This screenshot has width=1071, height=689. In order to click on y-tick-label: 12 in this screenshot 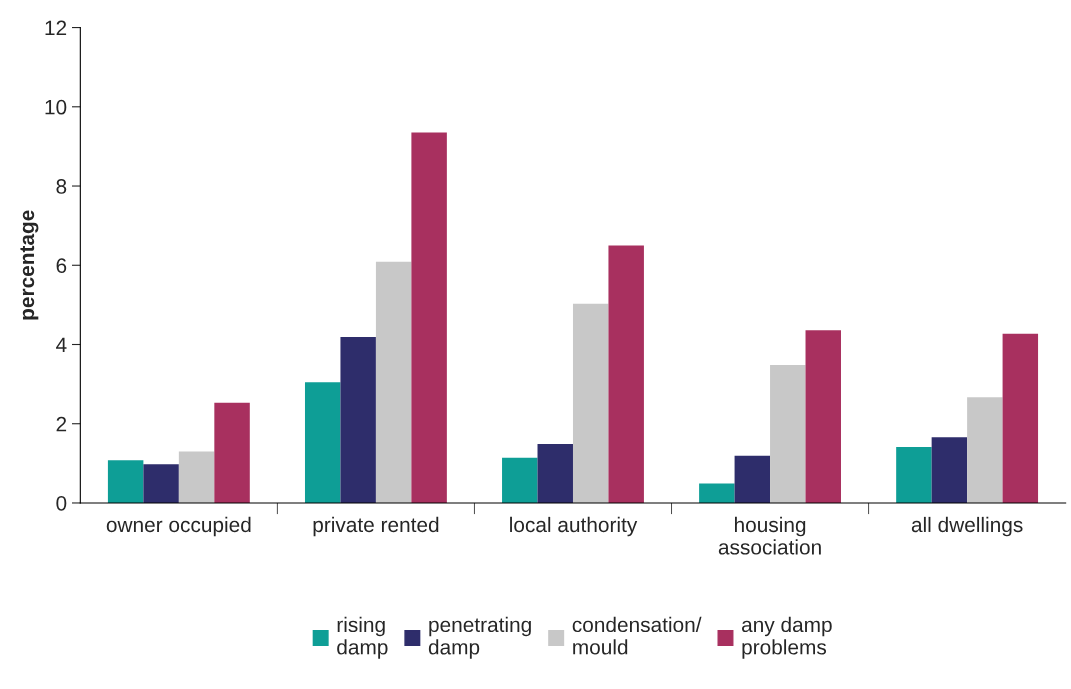, I will do `click(56, 28)`.